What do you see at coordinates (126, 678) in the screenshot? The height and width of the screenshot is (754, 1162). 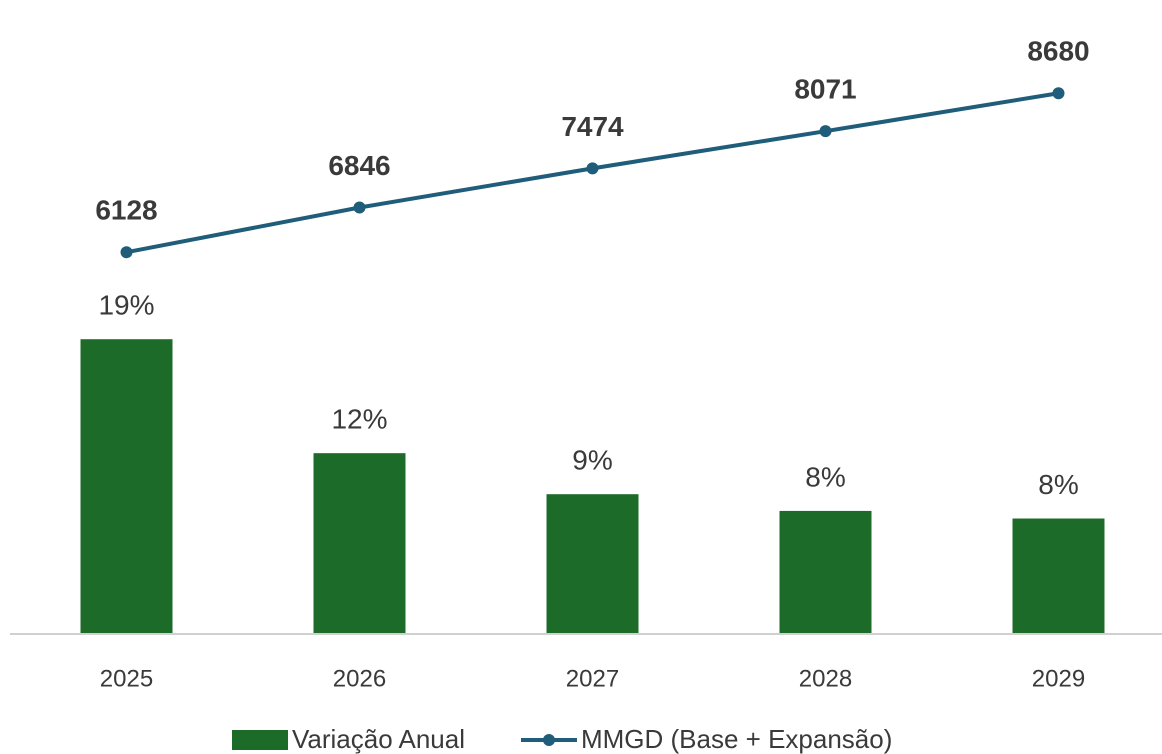 I see `x-tick-label: 2025` at bounding box center [126, 678].